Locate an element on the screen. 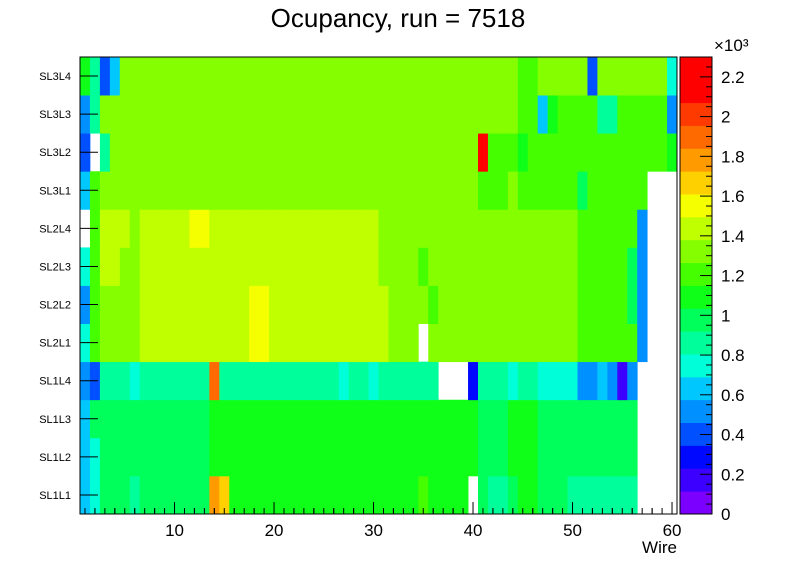 Image resolution: width=796 pixels, height=572 pixels. y-tick-label: SL3L4 is located at coordinates (55, 77).